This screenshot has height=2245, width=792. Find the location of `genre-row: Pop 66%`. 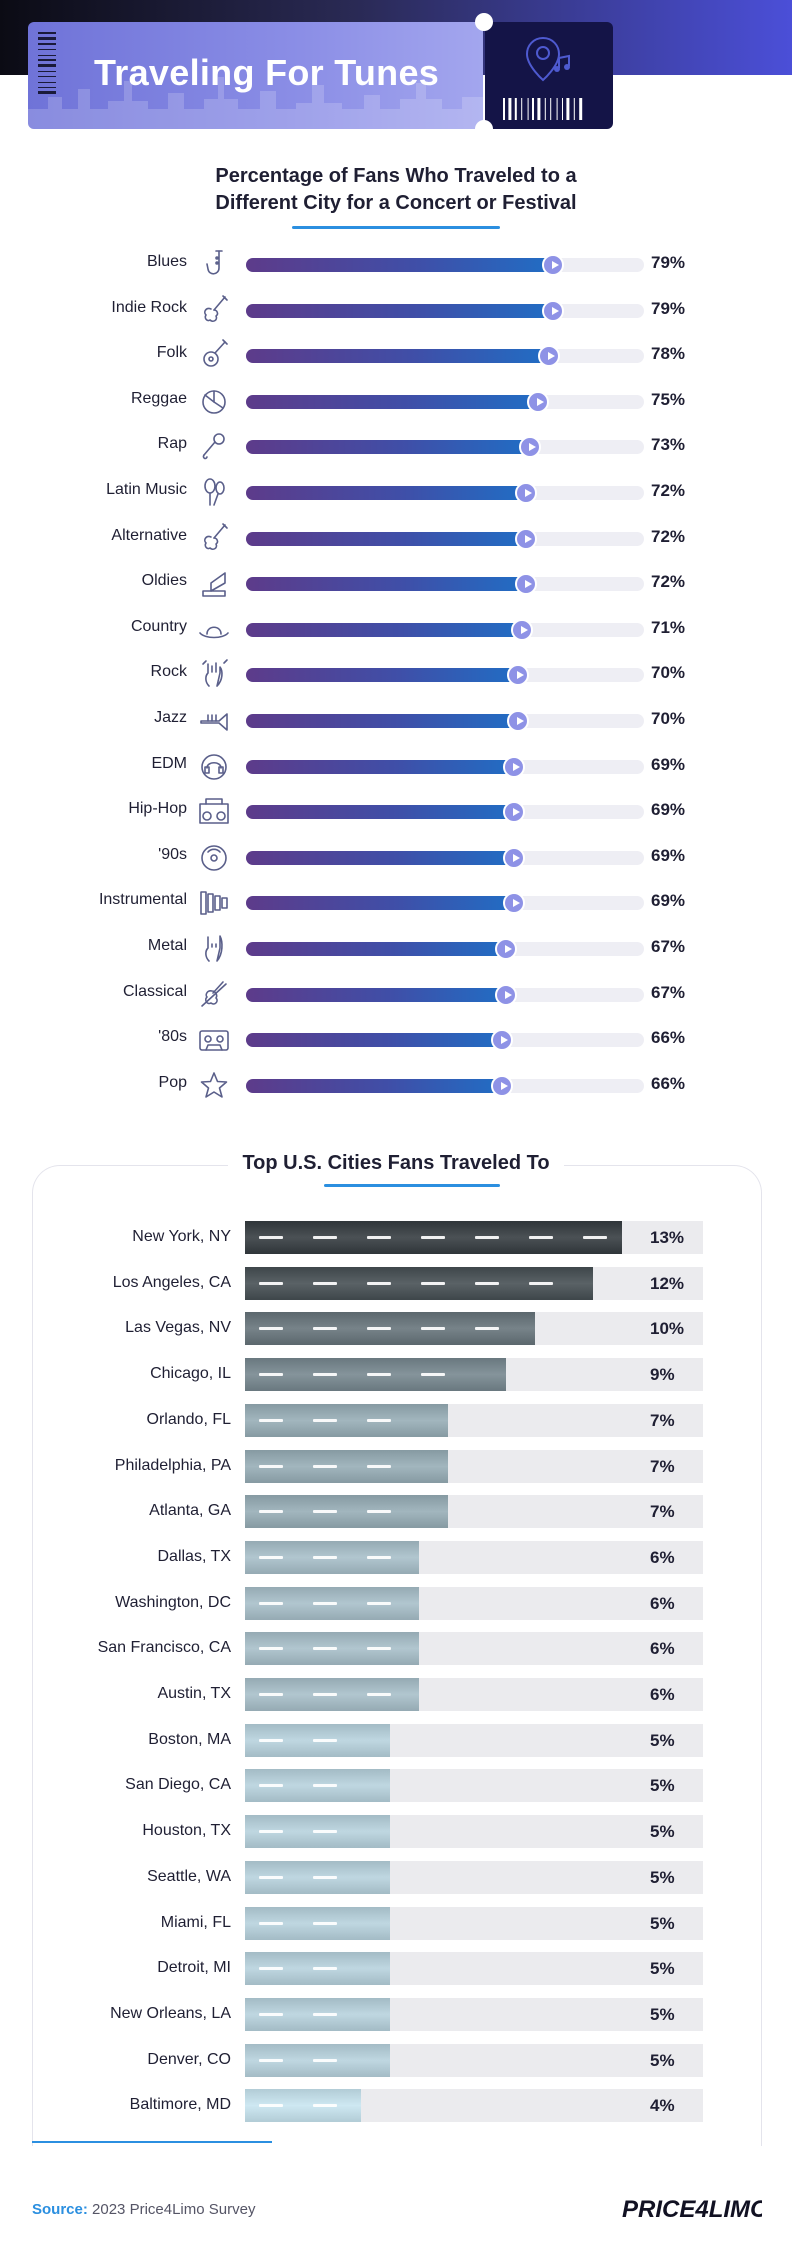

genre-row: Pop 66% is located at coordinates (396, 1085).